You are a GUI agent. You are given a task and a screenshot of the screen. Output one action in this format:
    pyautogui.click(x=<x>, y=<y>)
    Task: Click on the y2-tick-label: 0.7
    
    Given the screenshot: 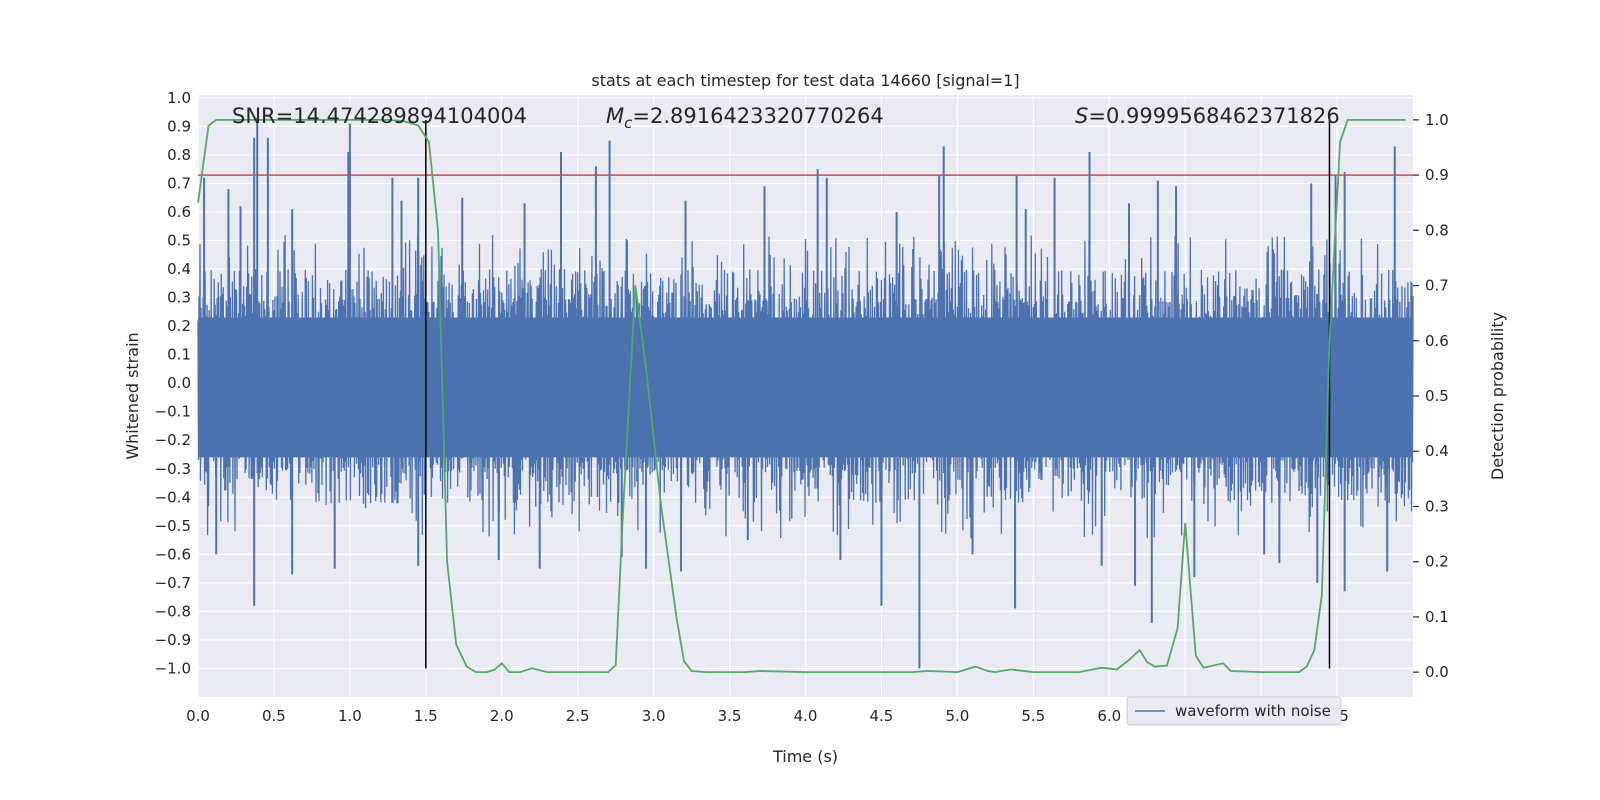 What is the action you would take?
    pyautogui.click(x=1437, y=286)
    